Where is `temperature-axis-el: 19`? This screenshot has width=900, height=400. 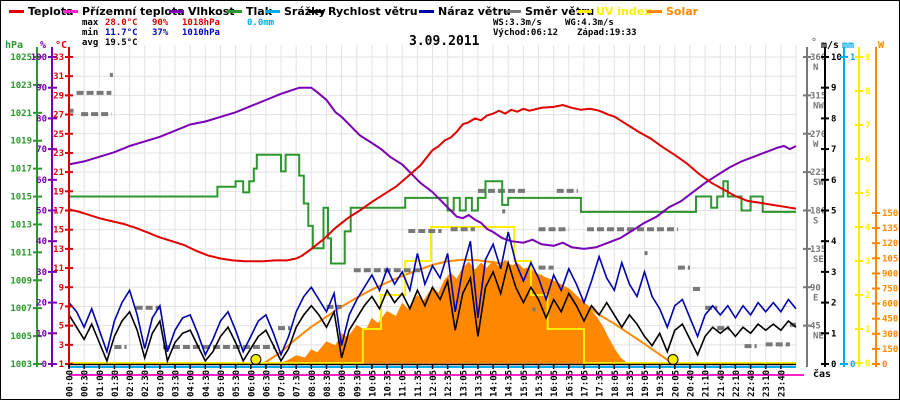 temperature-axis-el: 19 is located at coordinates (58, 192).